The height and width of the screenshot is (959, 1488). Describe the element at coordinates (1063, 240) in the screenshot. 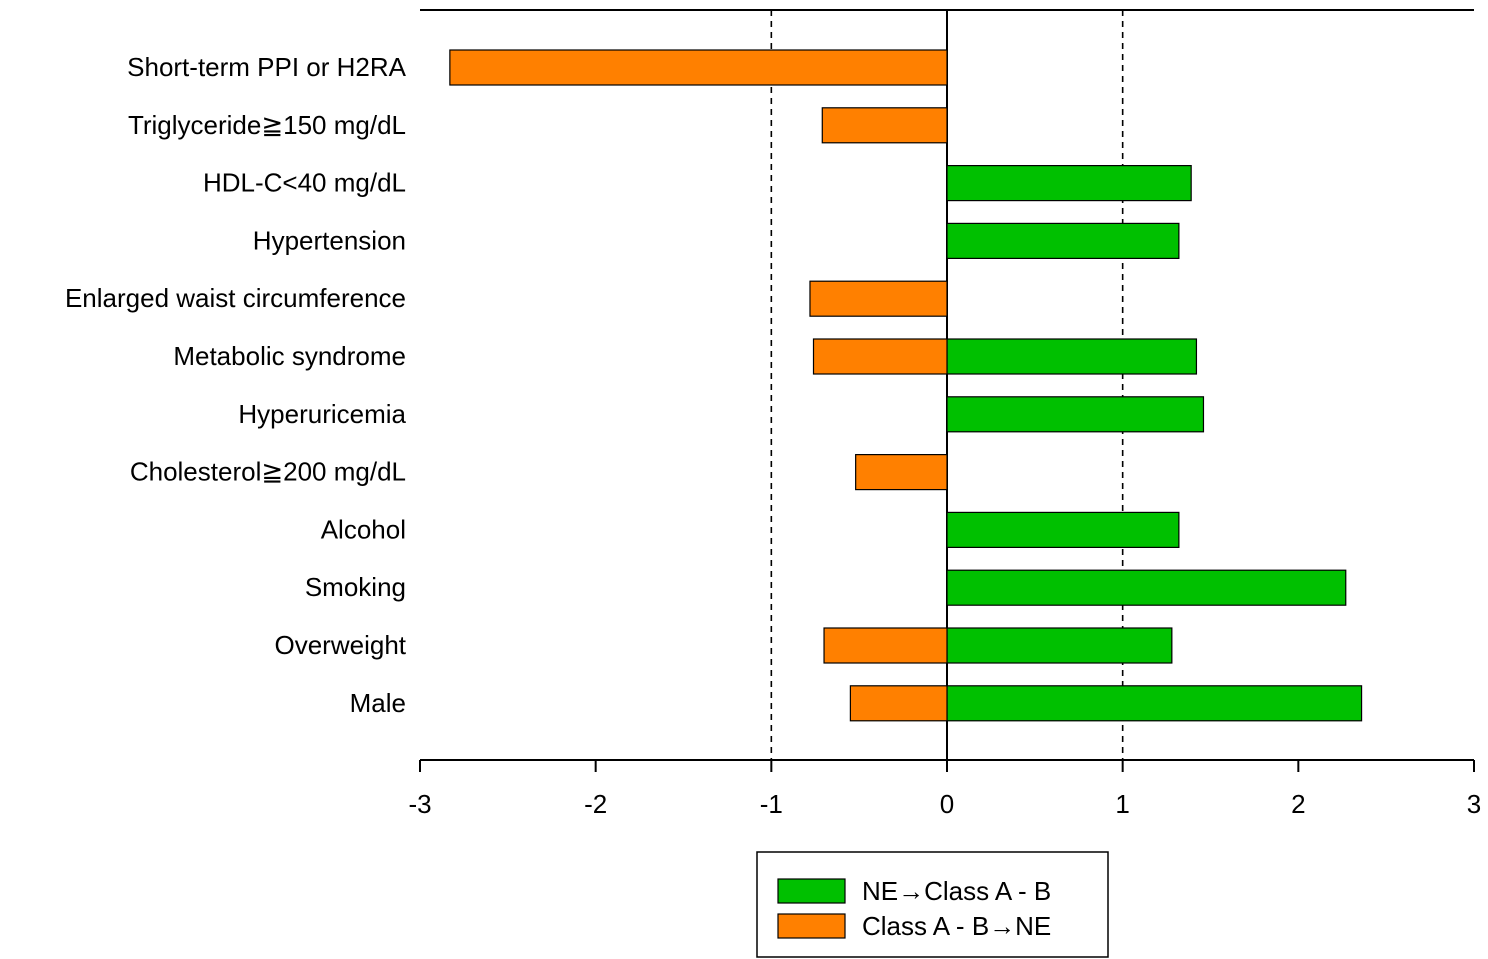

I see `bar-hypertension-ne-to-class-ab` at that location.